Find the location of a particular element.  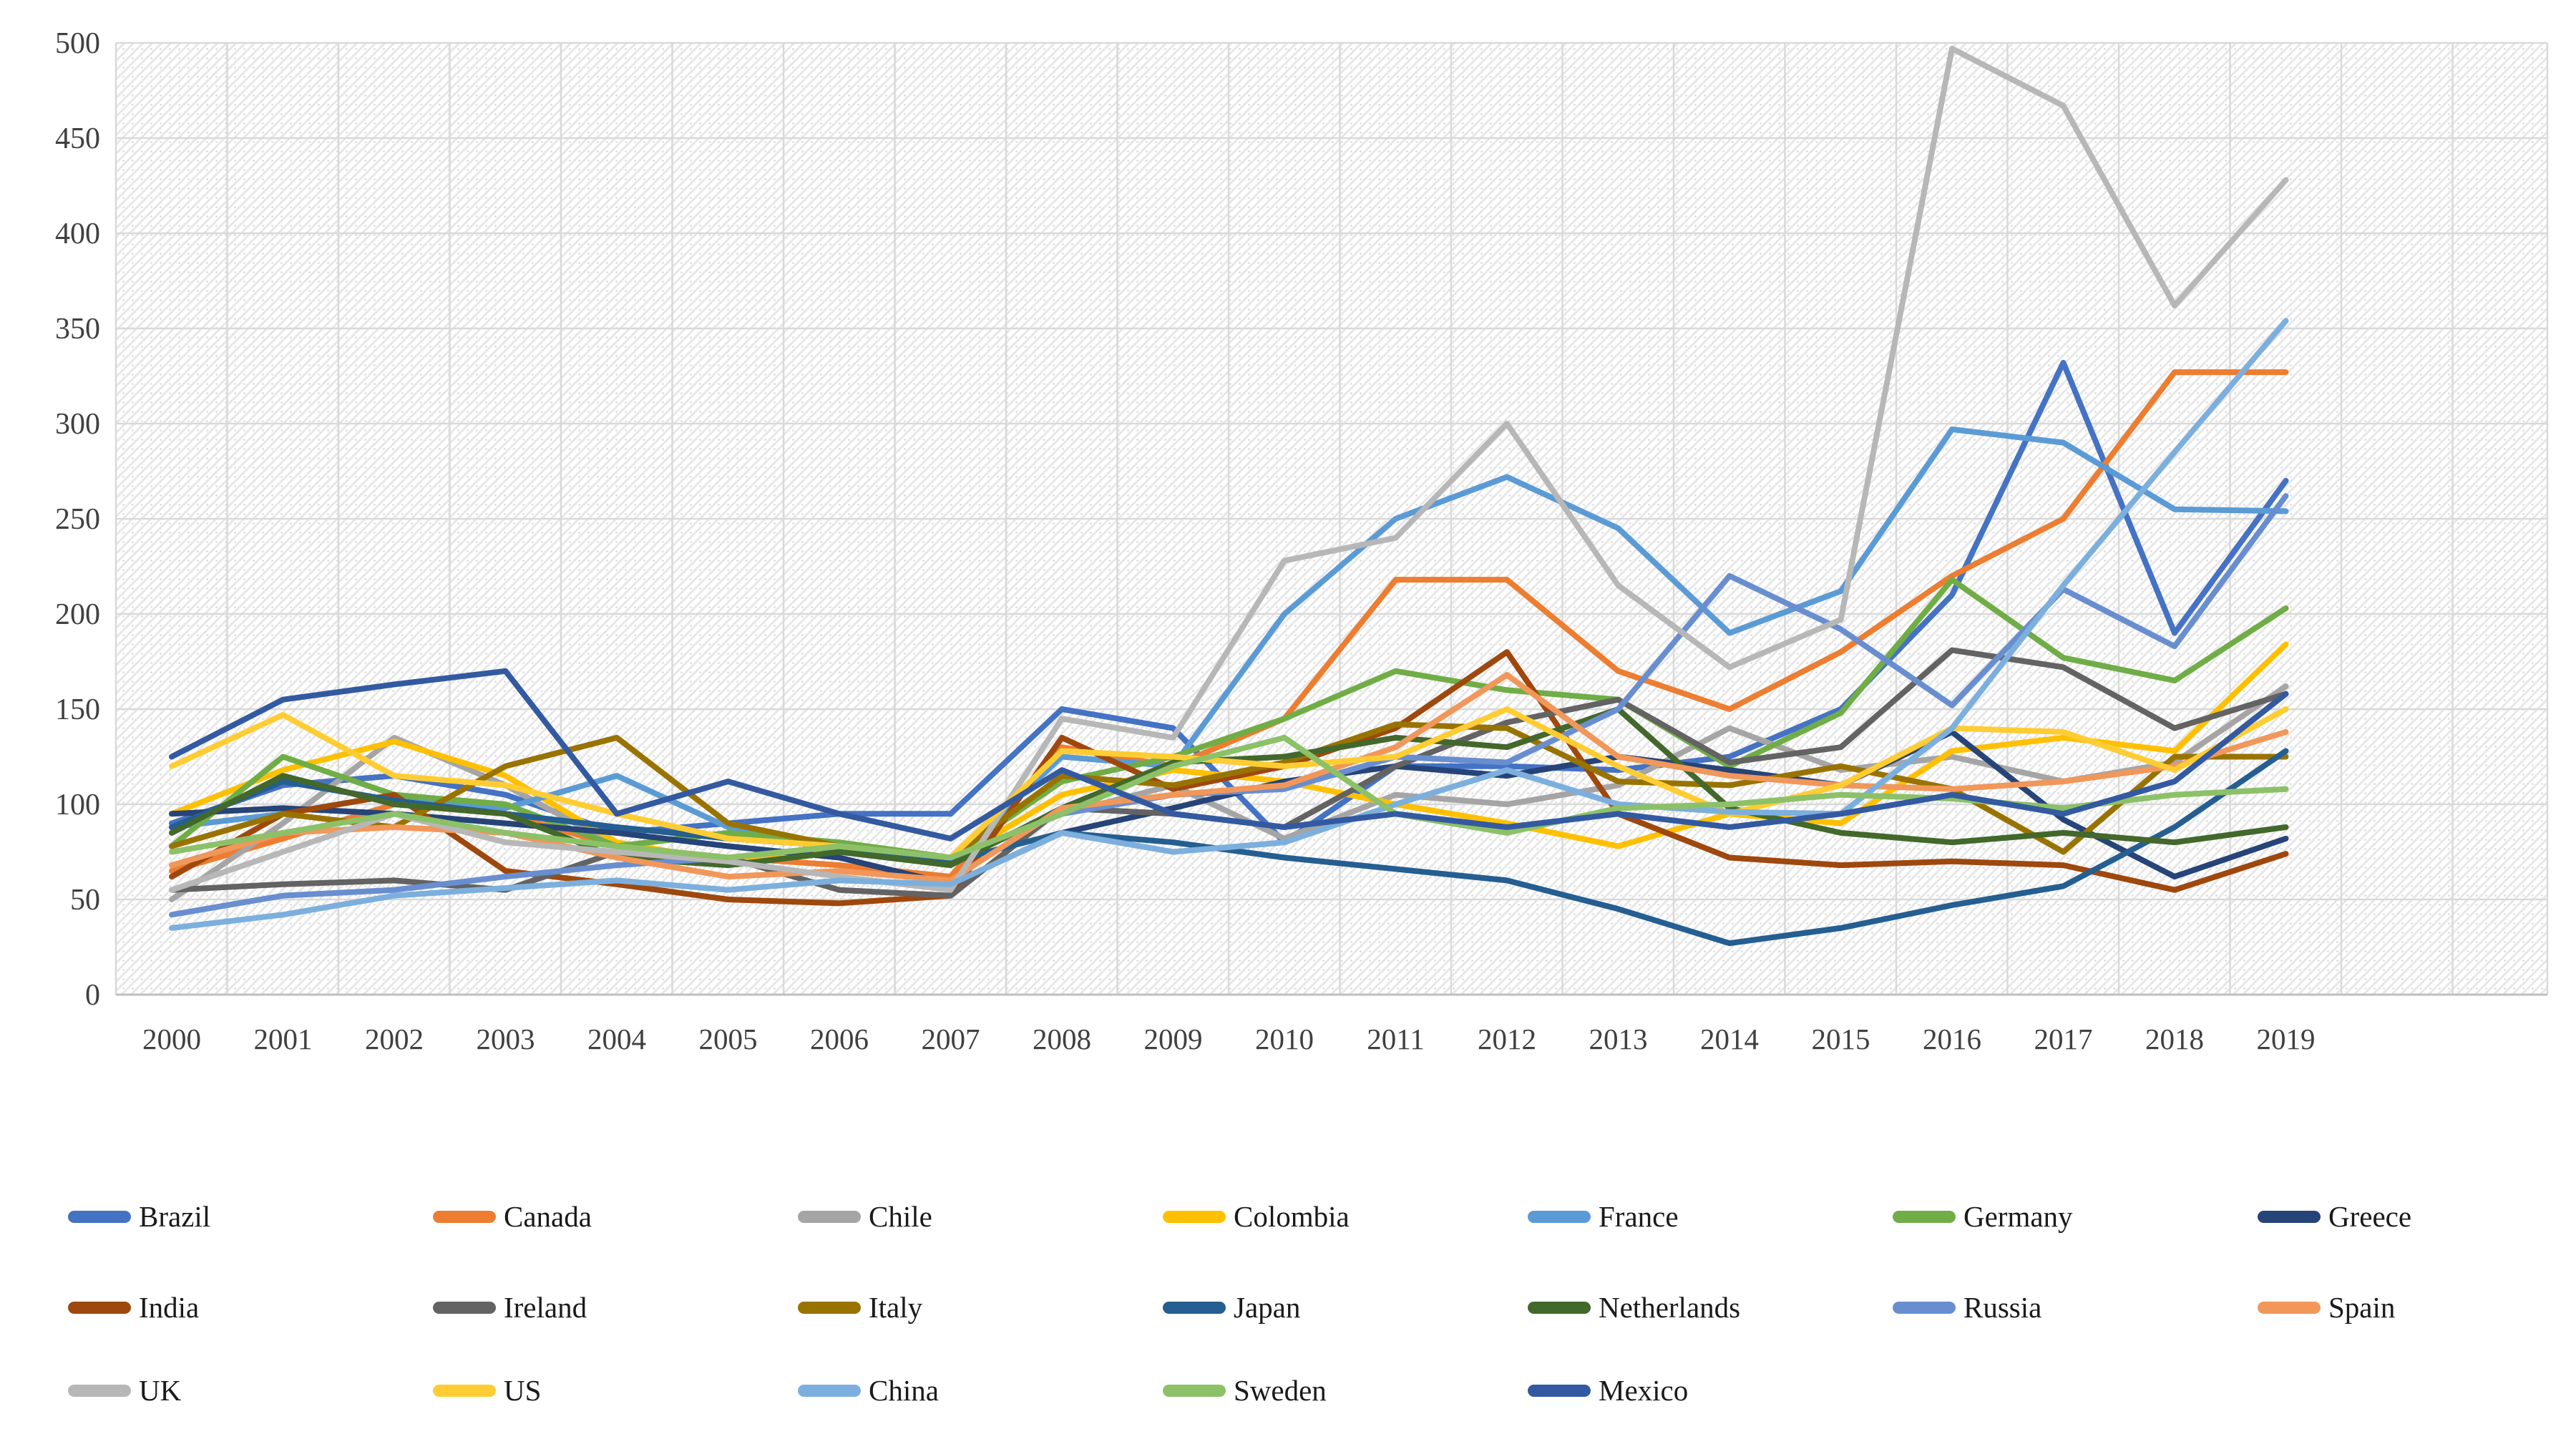

legend-item-greece: Greece is located at coordinates (2334, 1216).